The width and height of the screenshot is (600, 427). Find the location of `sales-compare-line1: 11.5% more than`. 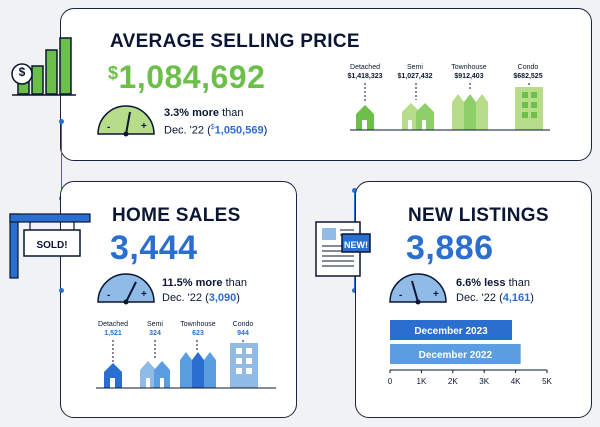

sales-compare-line1: 11.5% more than is located at coordinates (204, 283).